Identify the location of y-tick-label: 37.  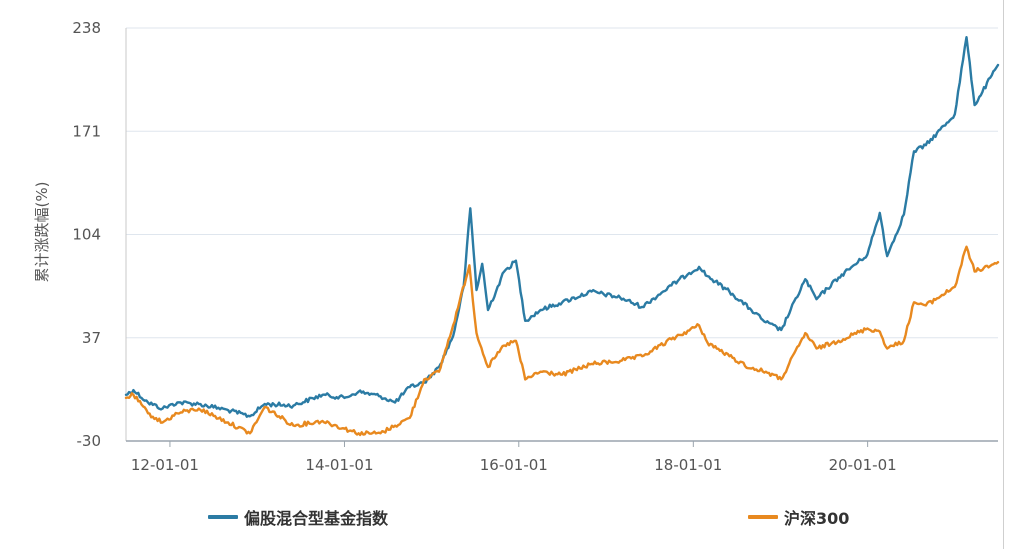
(91, 338).